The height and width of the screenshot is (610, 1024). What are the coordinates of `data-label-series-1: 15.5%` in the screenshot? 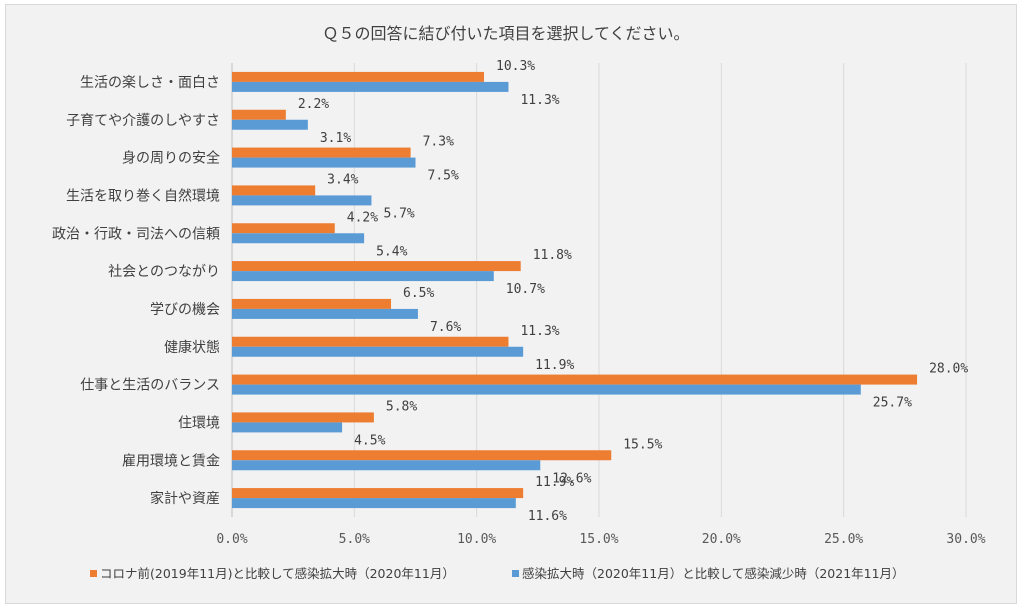 It's located at (642, 444).